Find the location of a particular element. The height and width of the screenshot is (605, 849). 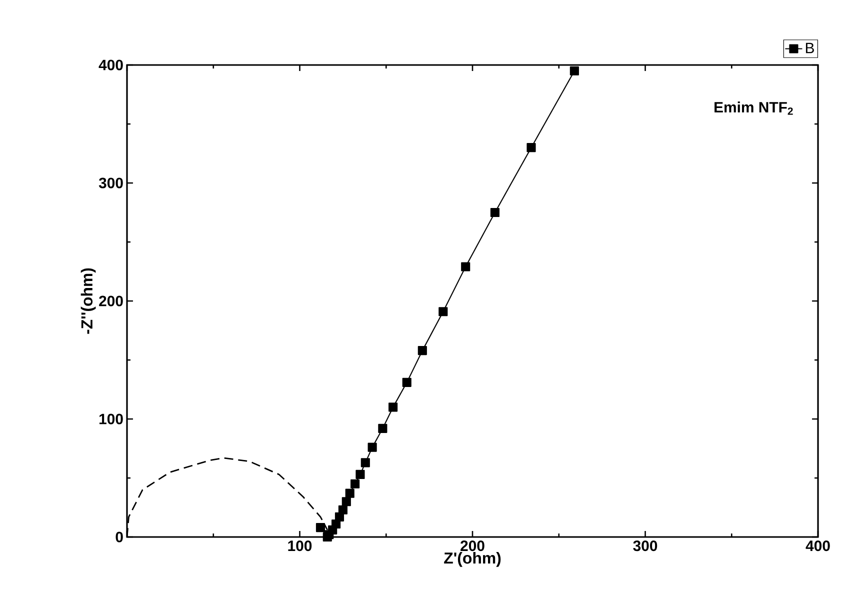

y-axis-title: -Z''(ohm) is located at coordinates (88, 301).